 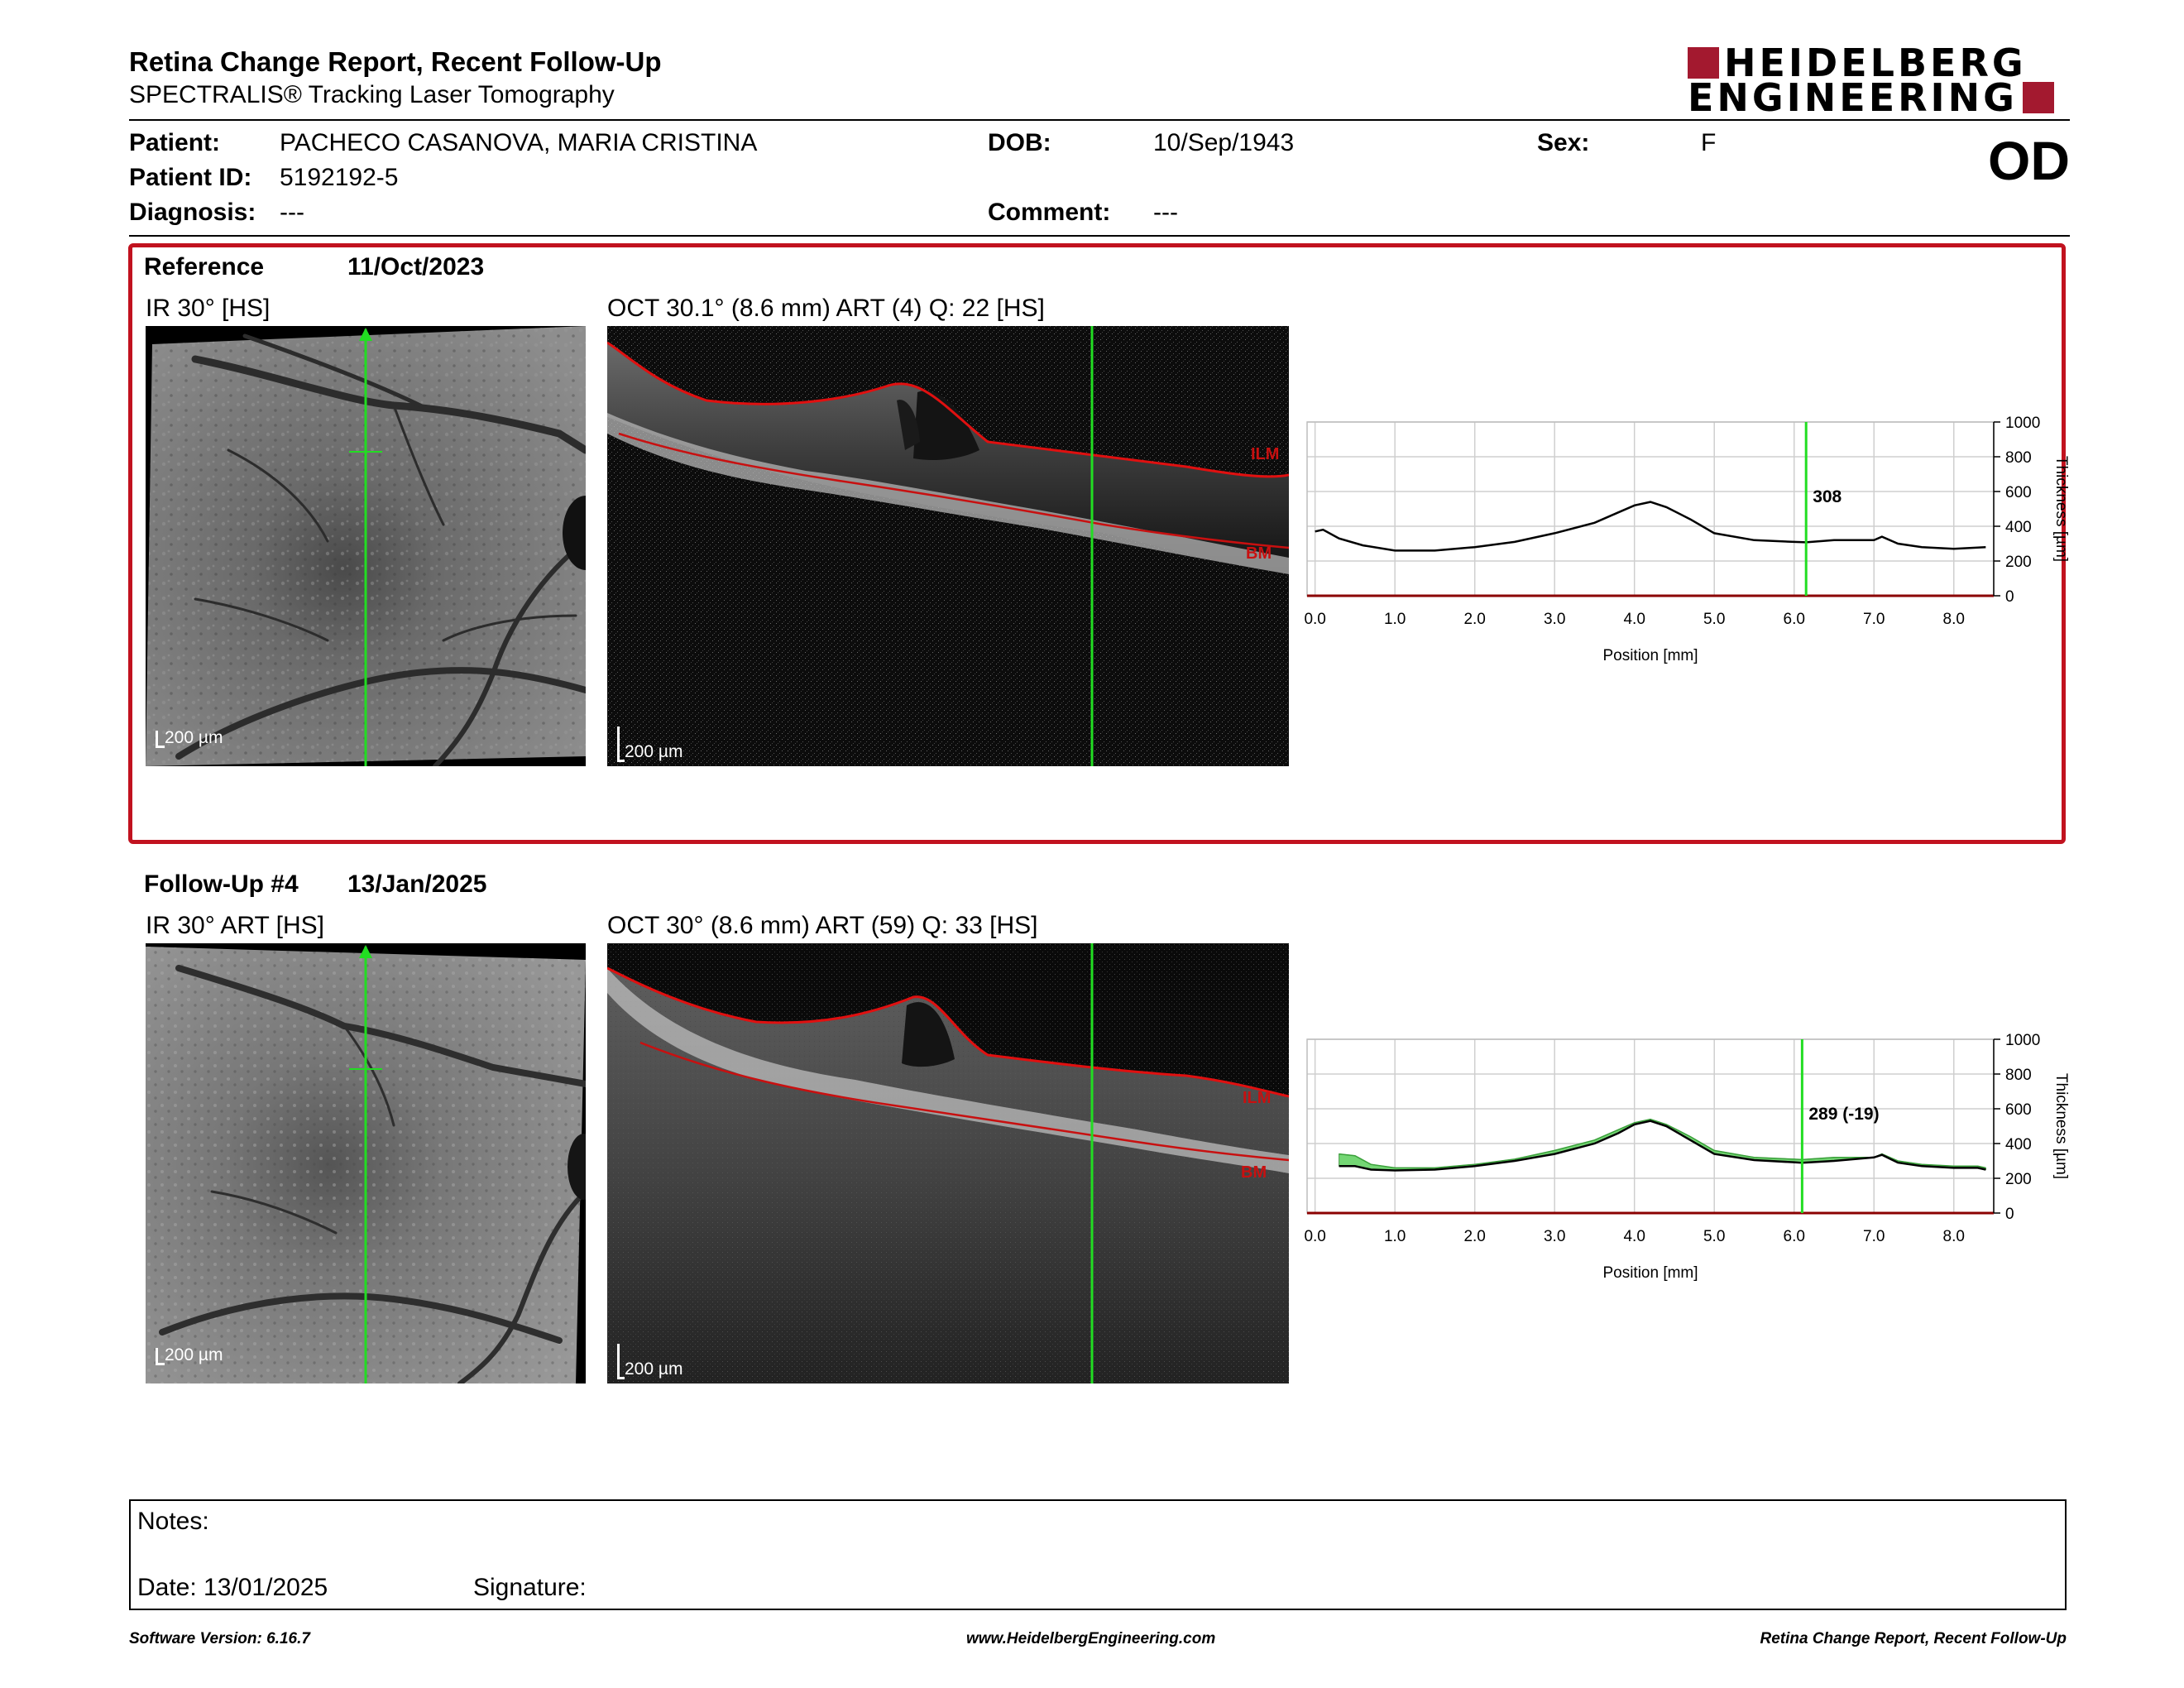 I want to click on reference-oct-title: OCT 30.1° (8.6 mm) ART (4) Q: 22 [HS], so click(x=826, y=308).